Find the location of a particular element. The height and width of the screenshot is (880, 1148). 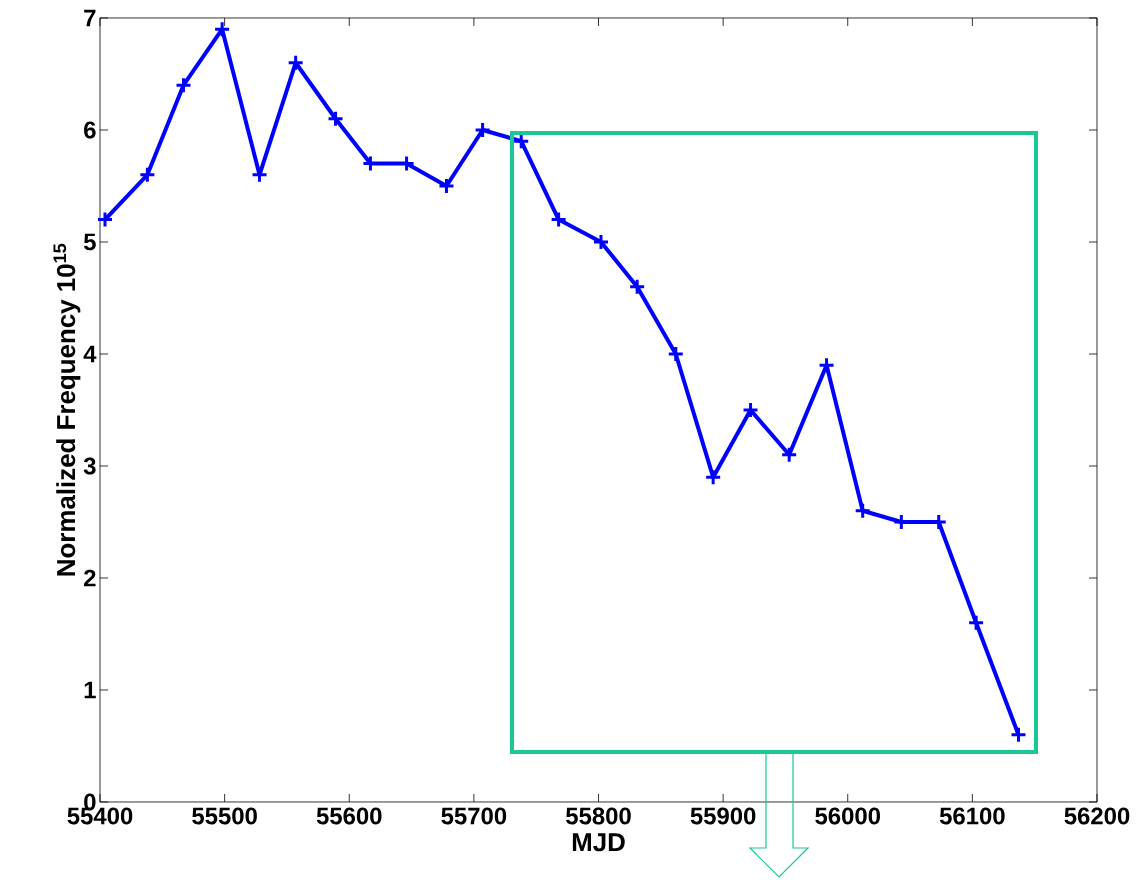

x-tick-label: 56200 is located at coordinates (1097, 816).